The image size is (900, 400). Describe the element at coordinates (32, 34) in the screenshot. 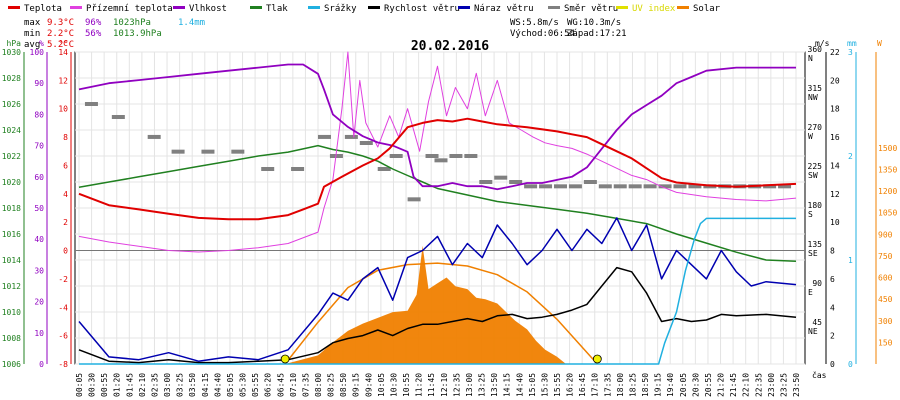

I see `stats-min-label: min` at that location.